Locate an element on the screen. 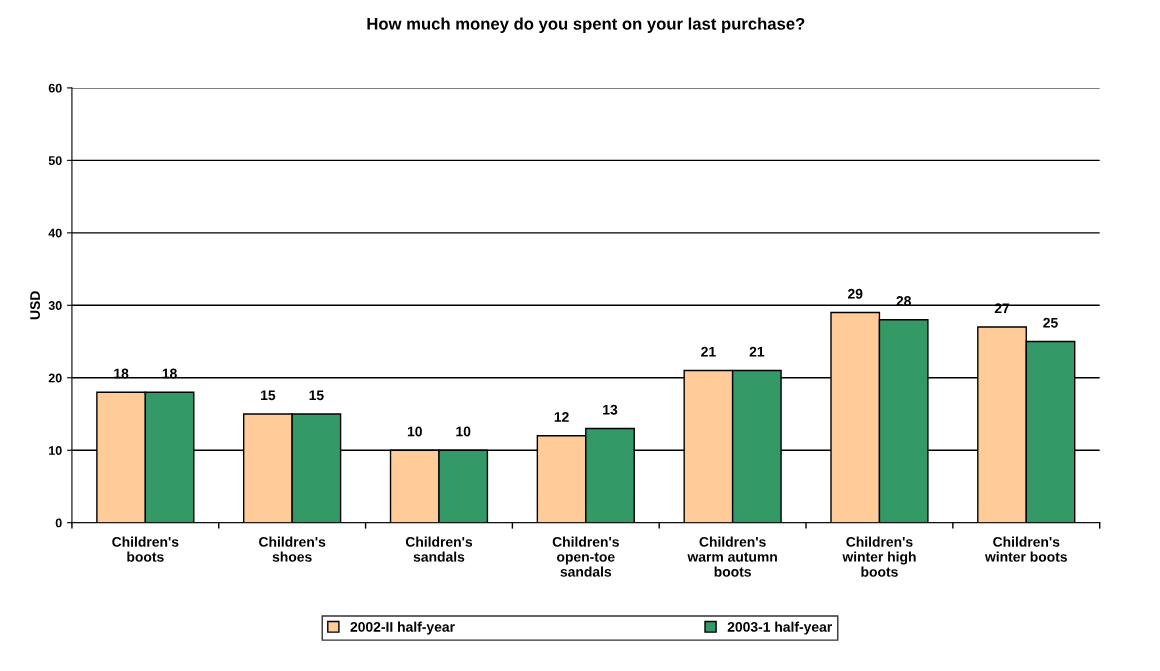 This screenshot has height=671, width=1160. y-tick-label: 30 is located at coordinates (55, 305).